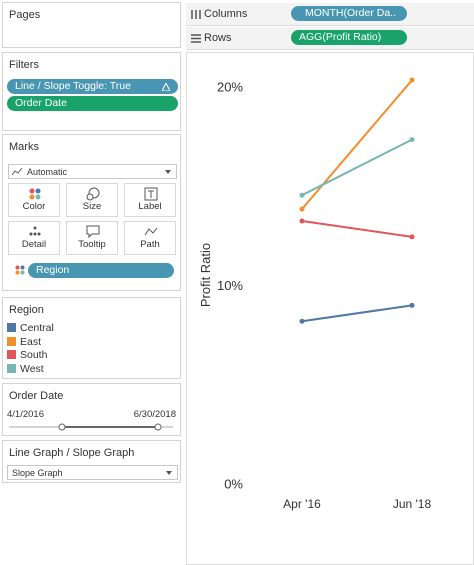 This screenshot has height=565, width=474. Describe the element at coordinates (34, 238) in the screenshot. I see `detail-button: Detail` at that location.